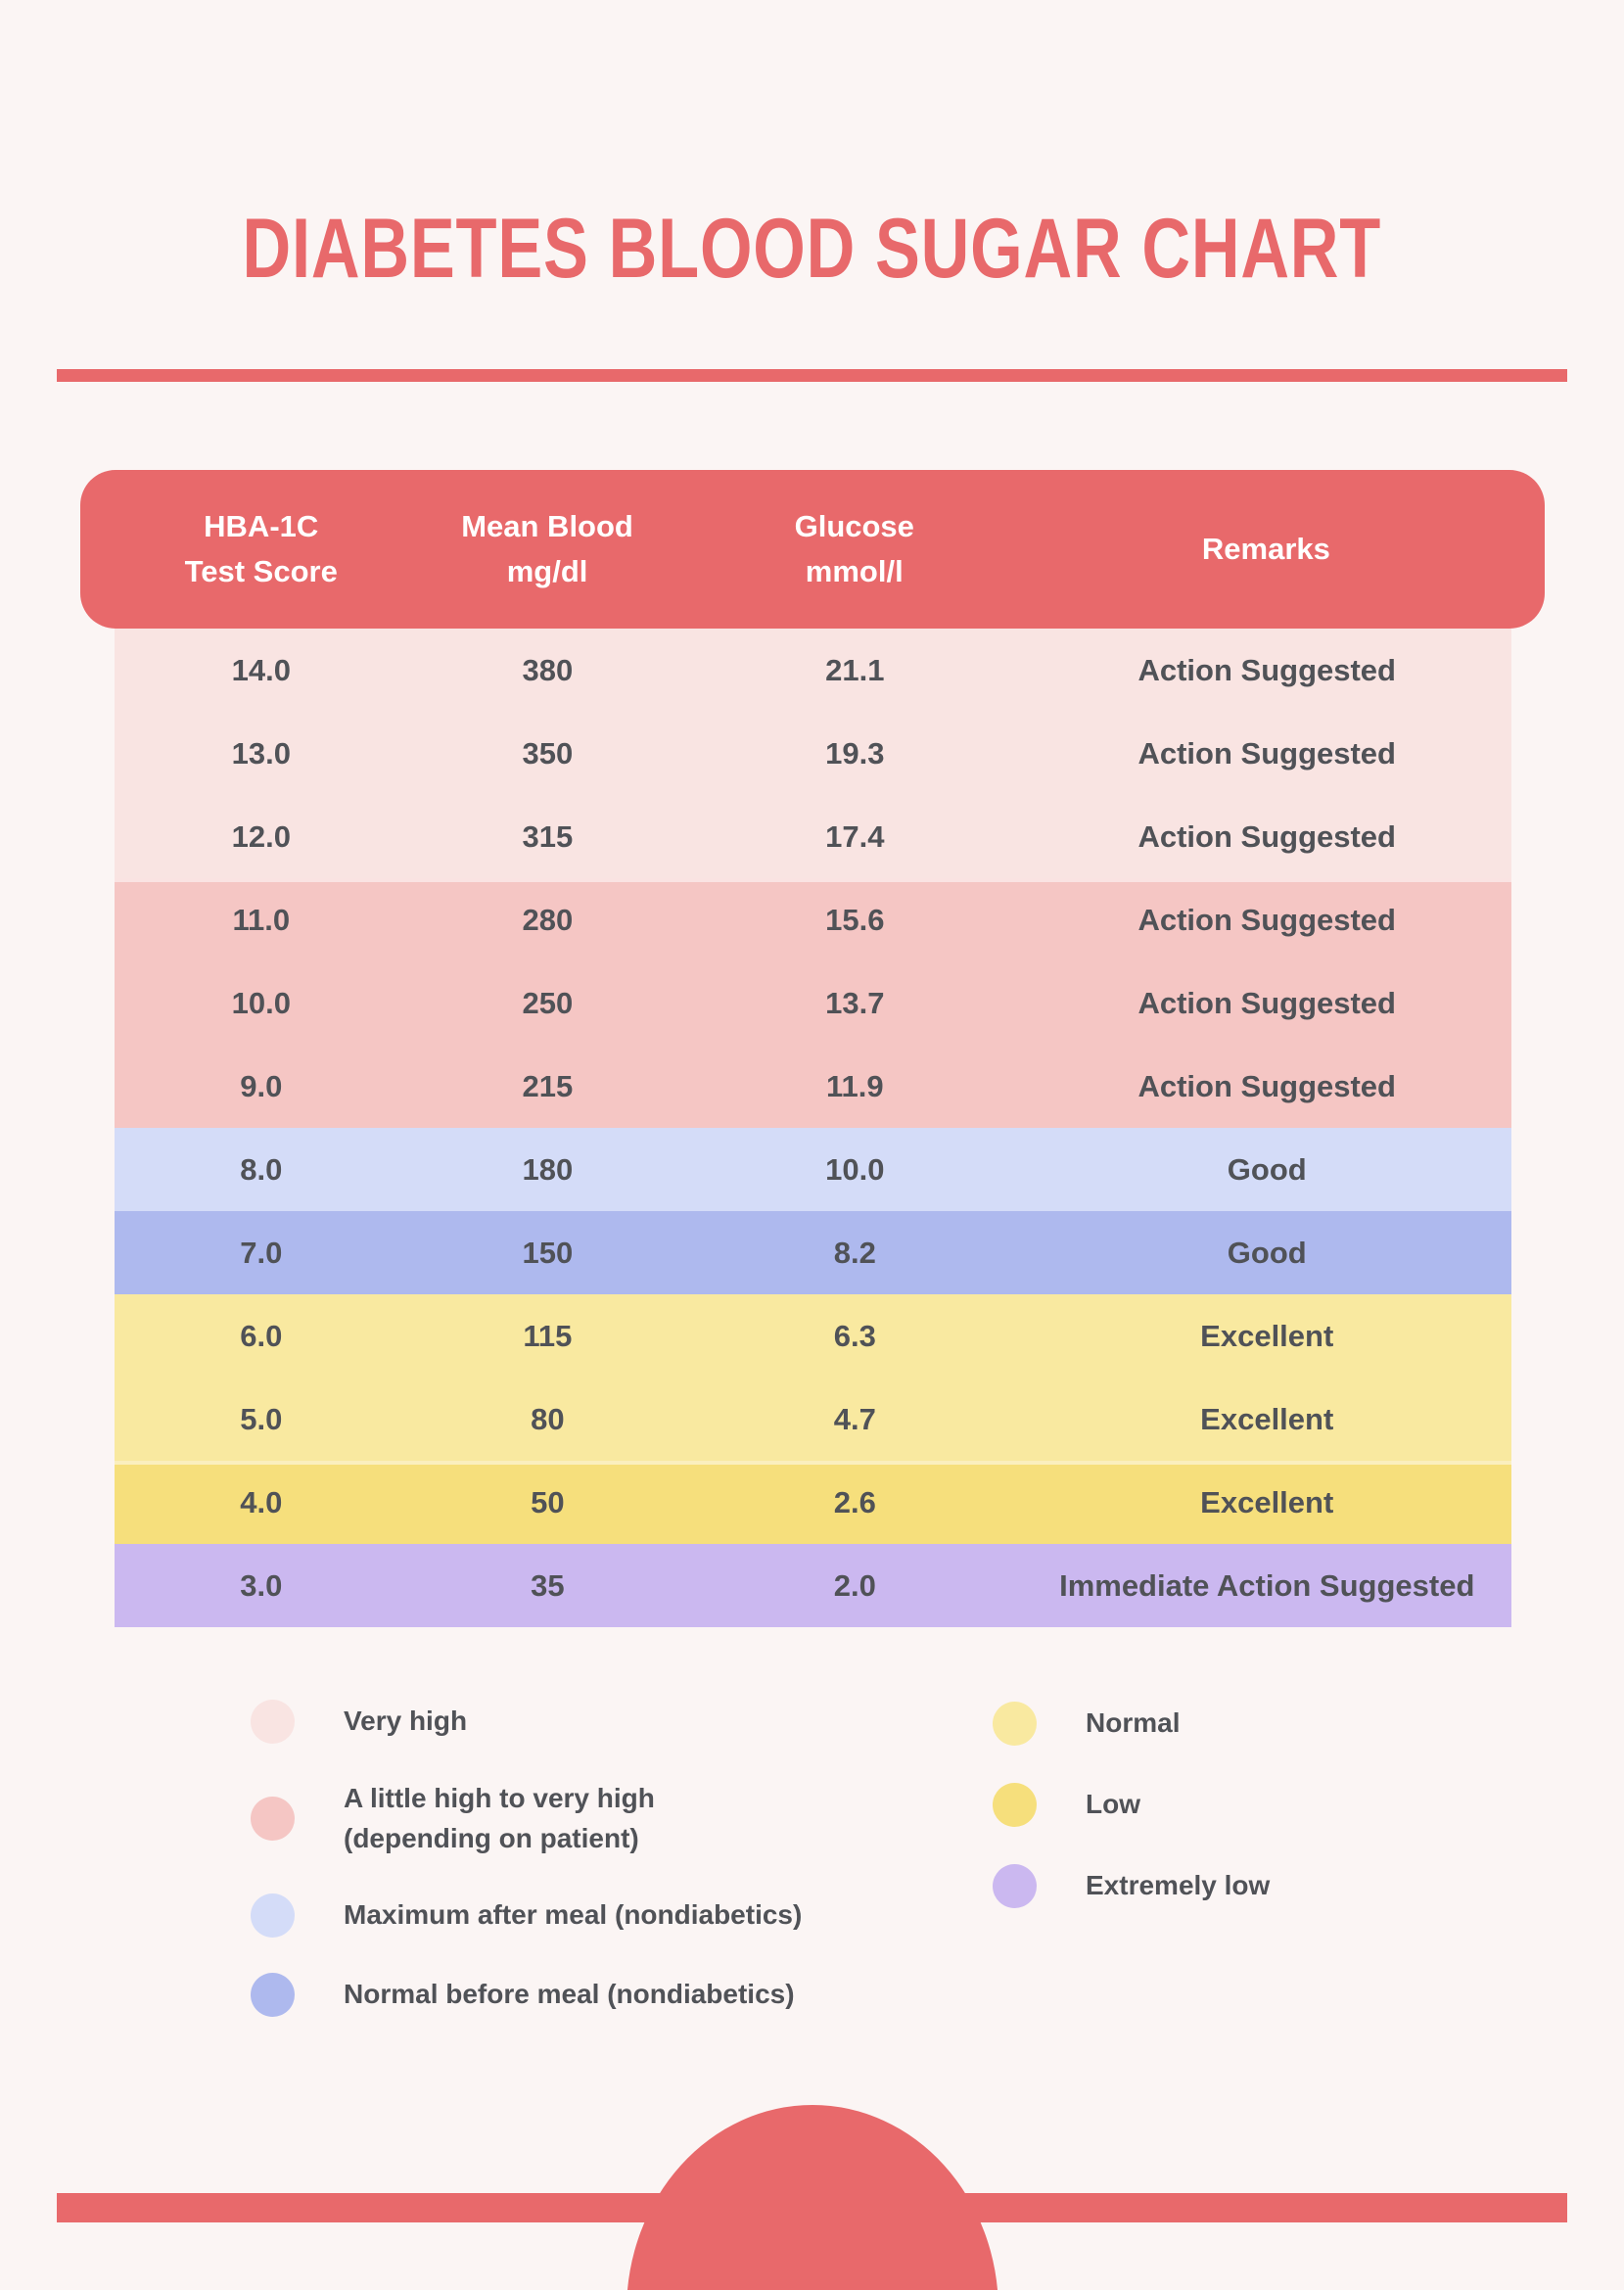 The width and height of the screenshot is (1624, 2290). What do you see at coordinates (261, 1252) in the screenshot?
I see `cell-score: 7.0` at bounding box center [261, 1252].